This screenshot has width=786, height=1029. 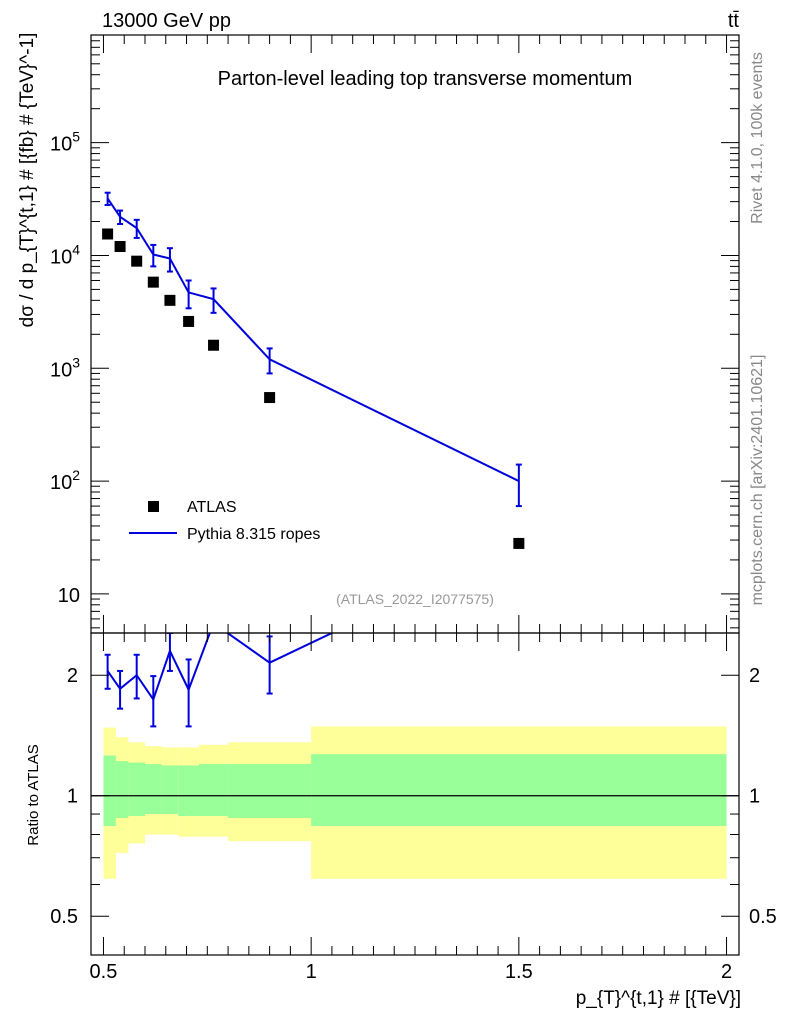 What do you see at coordinates (153, 506) in the screenshot?
I see `legend-atlas-marker` at bounding box center [153, 506].